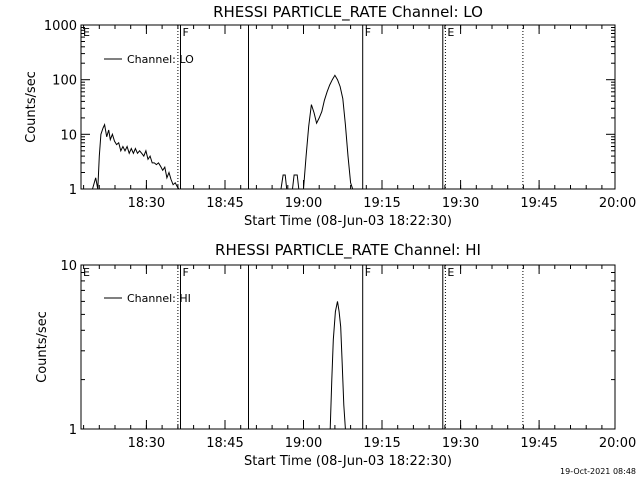  I want to click on lo-marker-label-0: E, so click(86, 32).